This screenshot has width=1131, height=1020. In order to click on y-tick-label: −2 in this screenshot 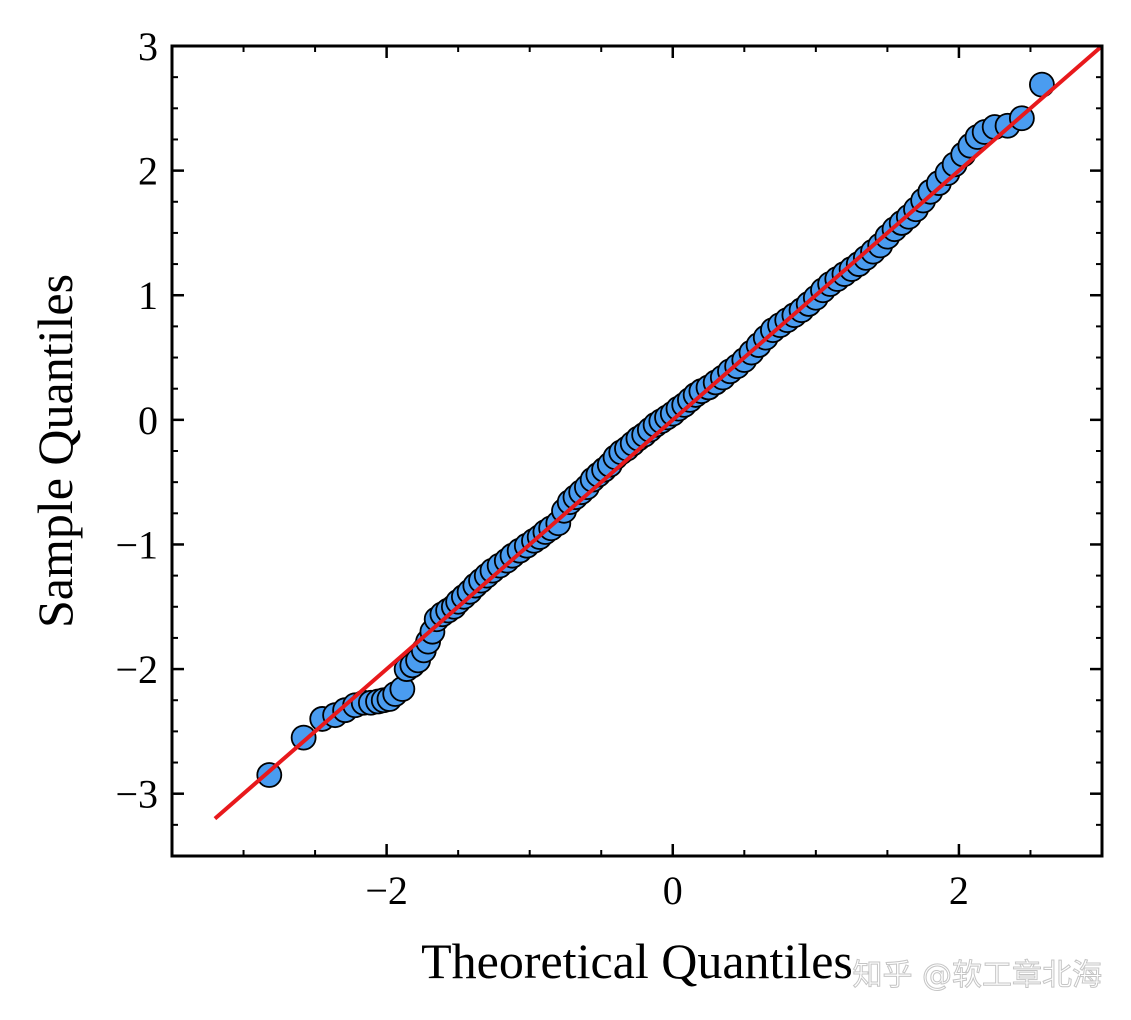, I will do `click(136, 669)`.